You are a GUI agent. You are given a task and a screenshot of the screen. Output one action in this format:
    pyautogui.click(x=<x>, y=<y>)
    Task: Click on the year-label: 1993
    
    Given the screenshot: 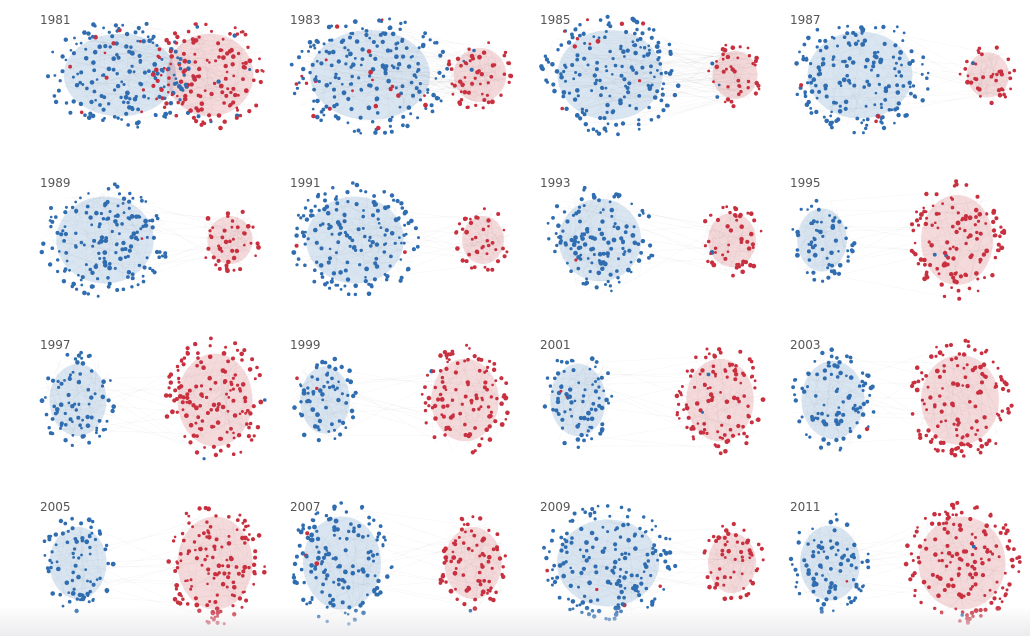 What is the action you would take?
    pyautogui.click(x=555, y=183)
    